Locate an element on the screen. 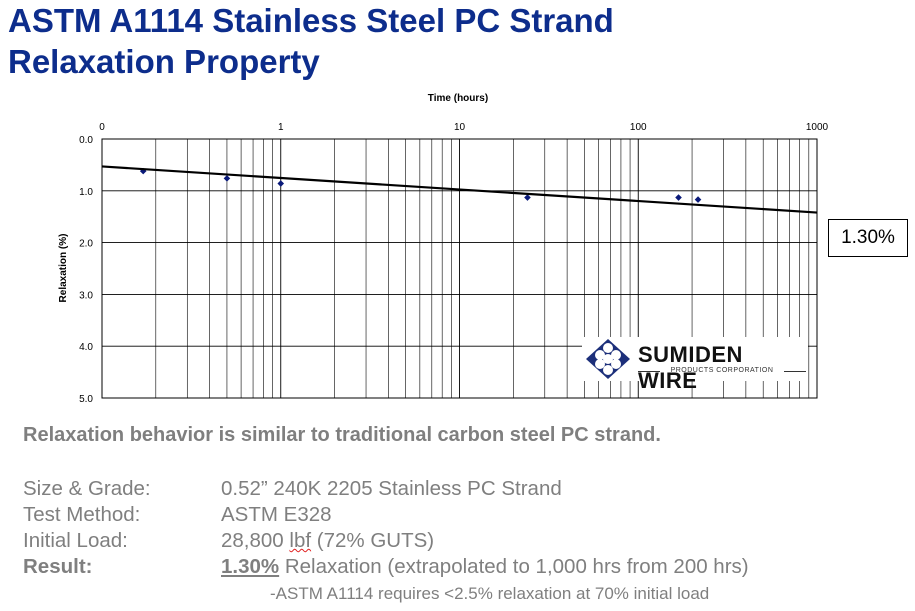  load-value: 28,800 lbf (72% GUTS) is located at coordinates (327, 541).